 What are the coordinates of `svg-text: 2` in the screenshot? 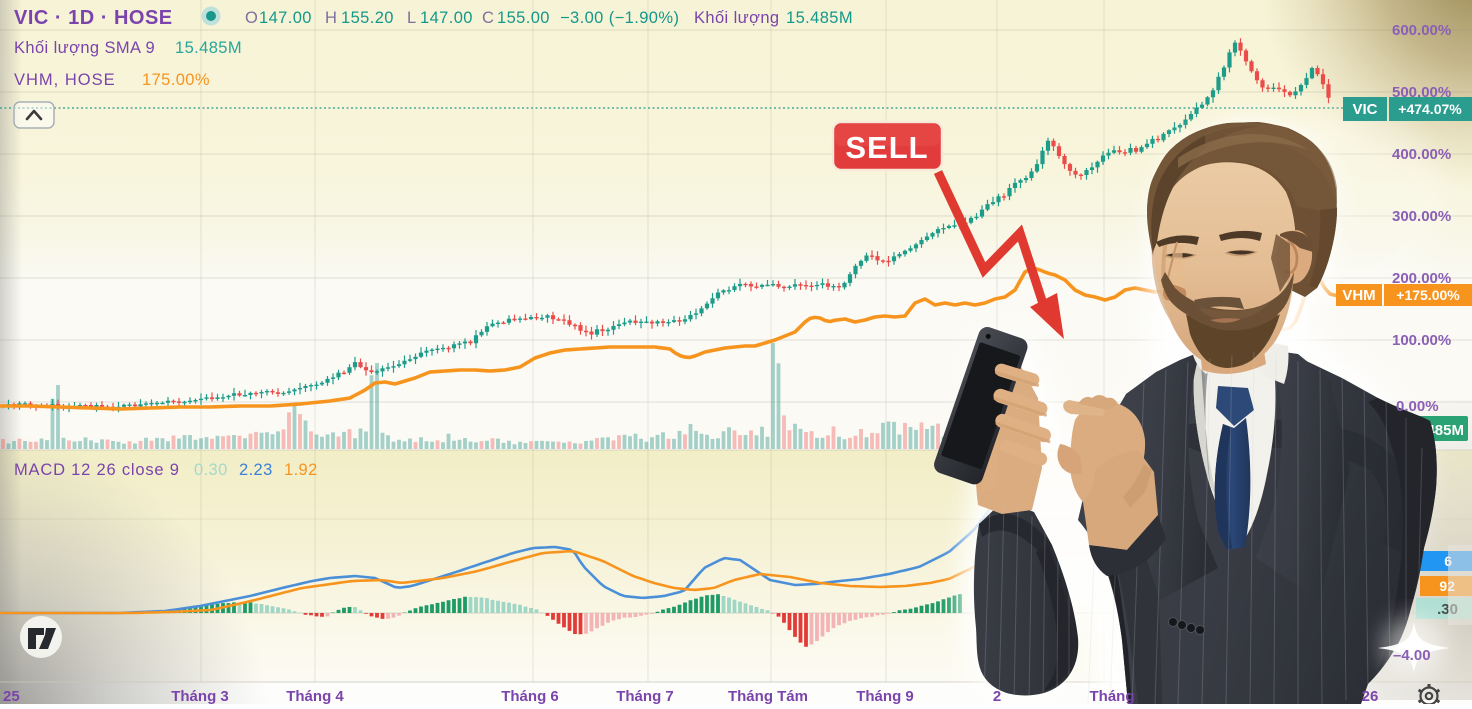 It's located at (997, 696).